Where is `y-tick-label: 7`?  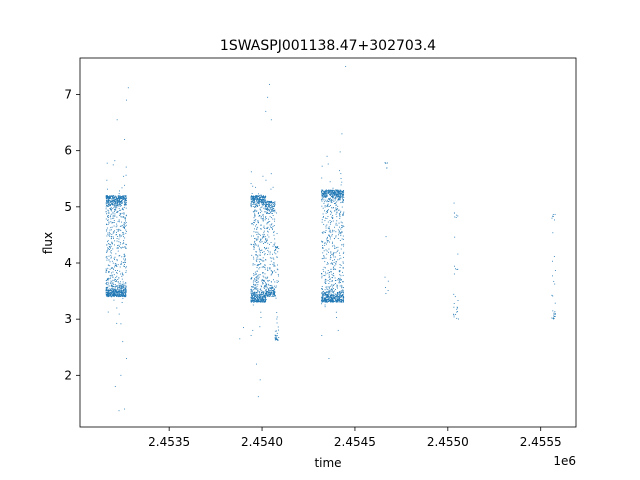 y-tick-label: 7 is located at coordinates (68, 95).